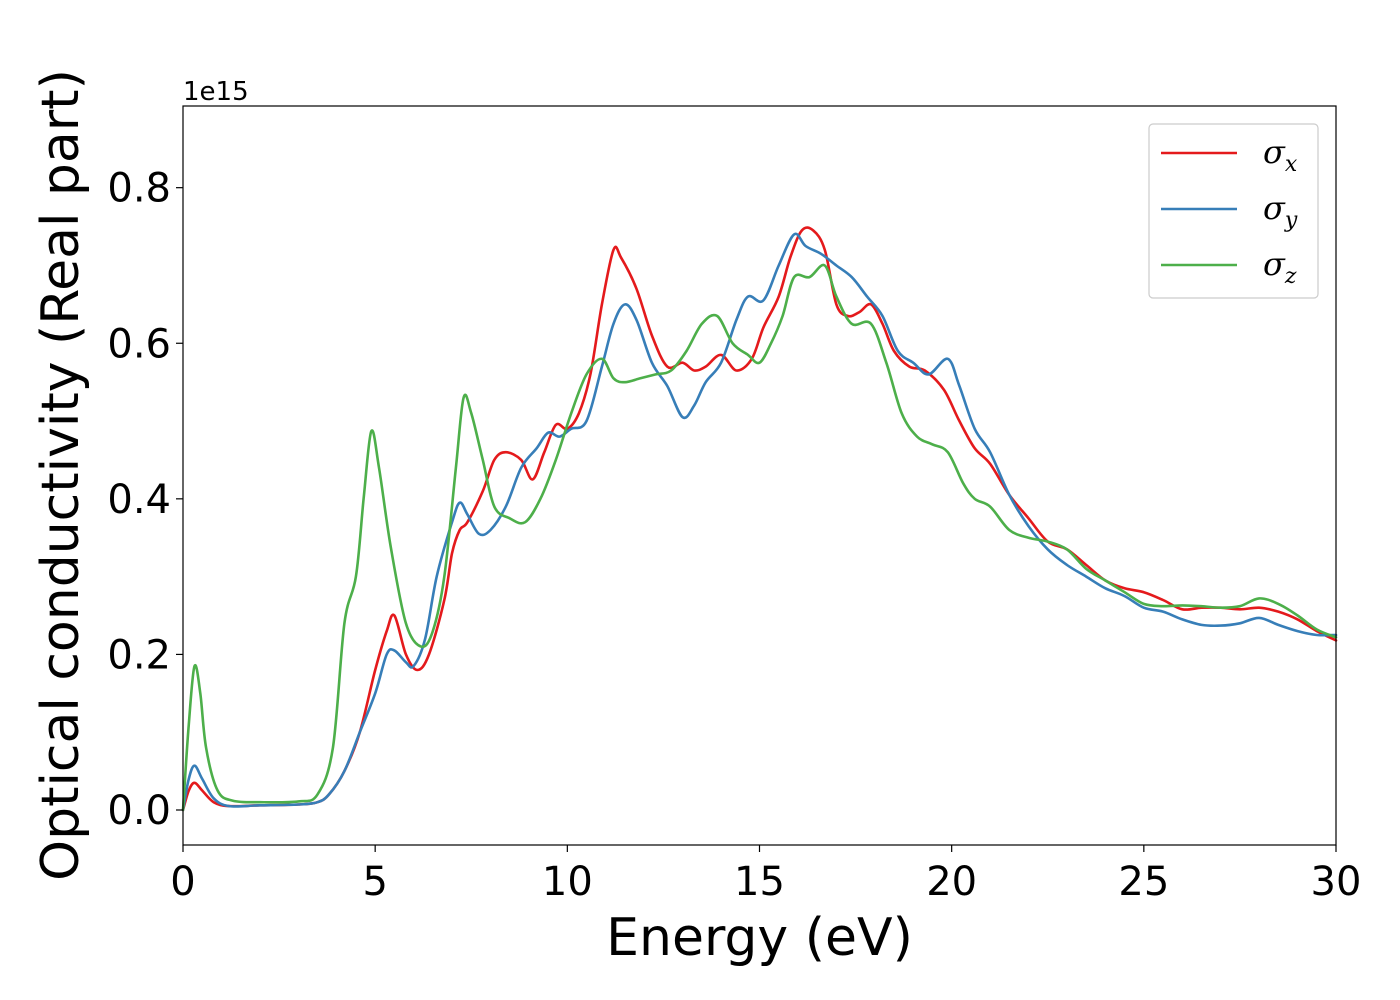 This screenshot has width=1400, height=1000. What do you see at coordinates (1143, 882) in the screenshot?
I see `x-tick-label: 25` at bounding box center [1143, 882].